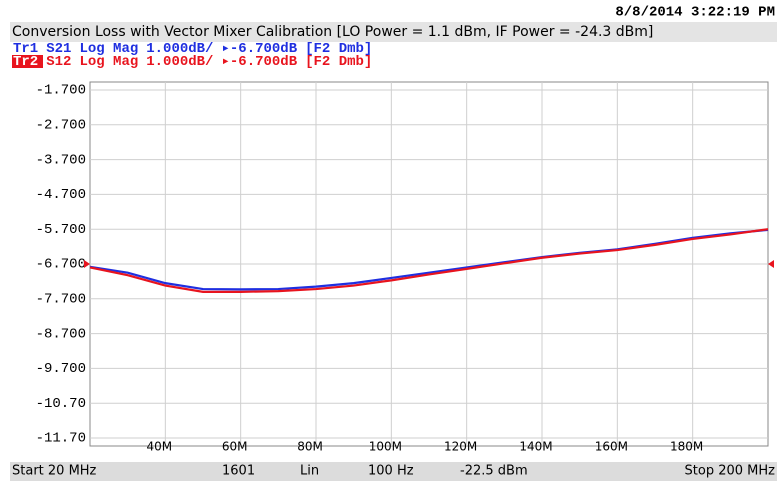 The width and height of the screenshot is (777, 481). What do you see at coordinates (54, 471) in the screenshot?
I see `status-field: Start 20 MHz` at bounding box center [54, 471].